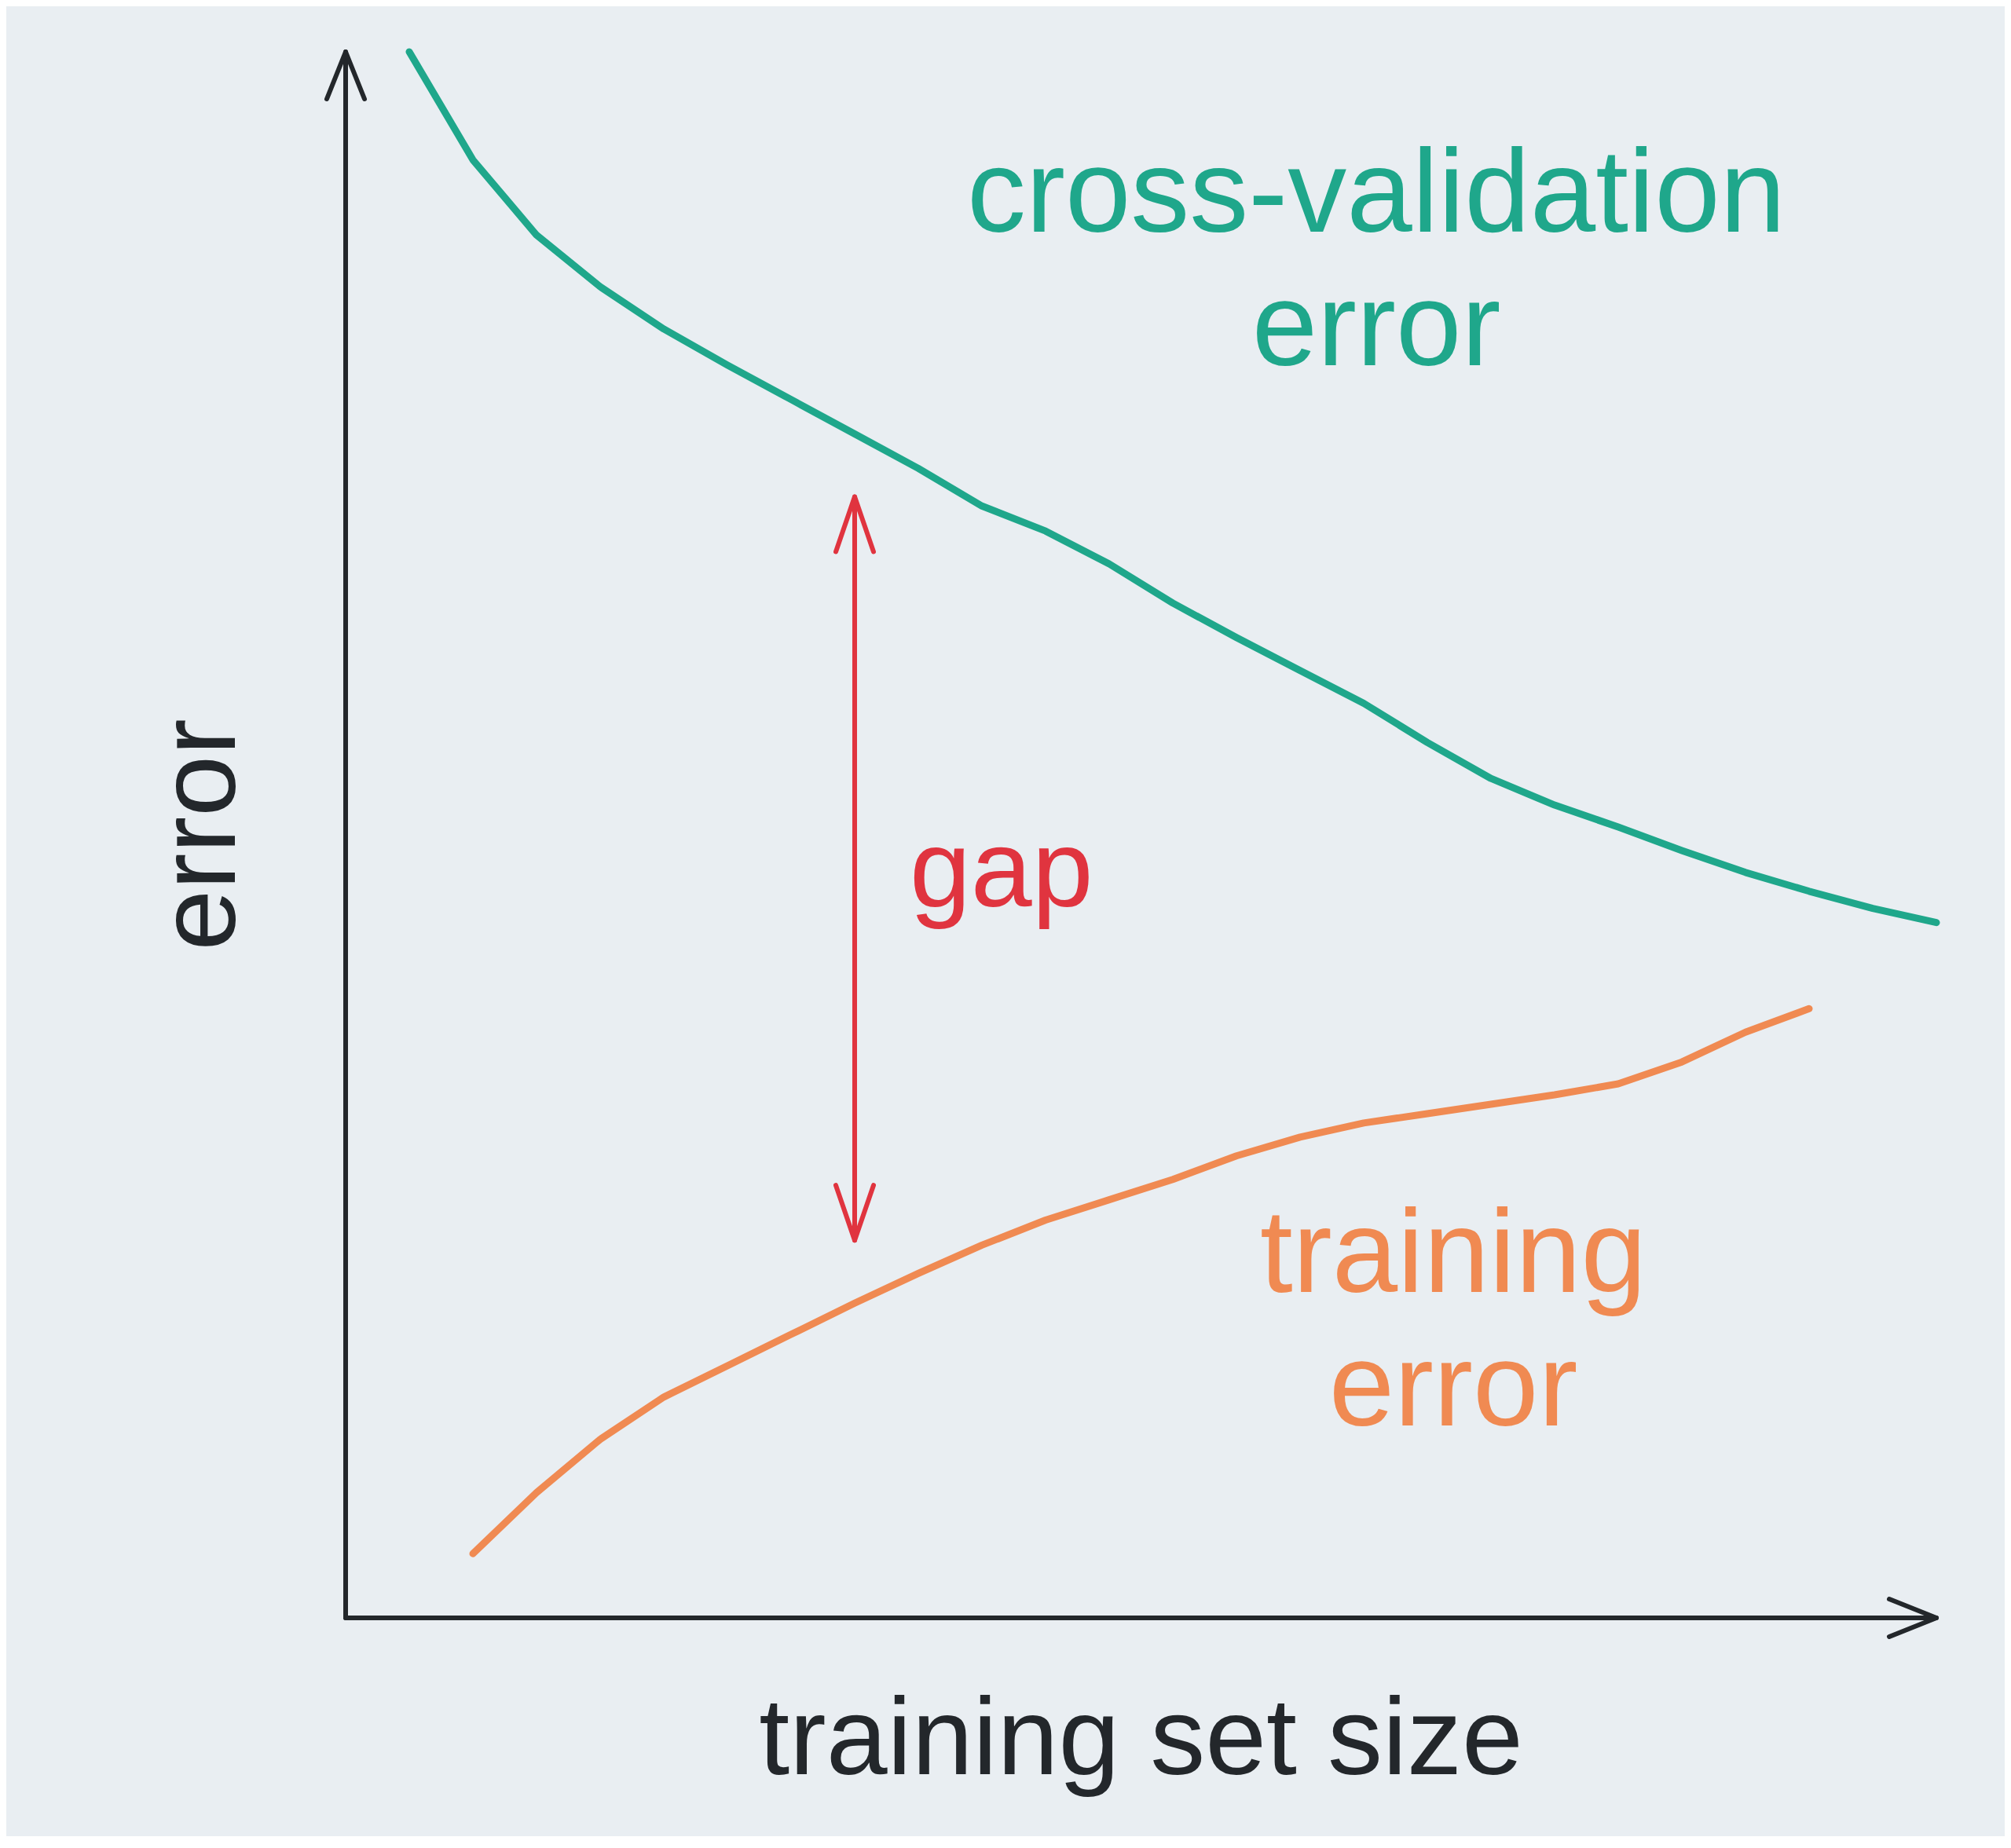 The image size is (2011, 1848). I want to click on x-axis-title: training set size, so click(1141, 1736).